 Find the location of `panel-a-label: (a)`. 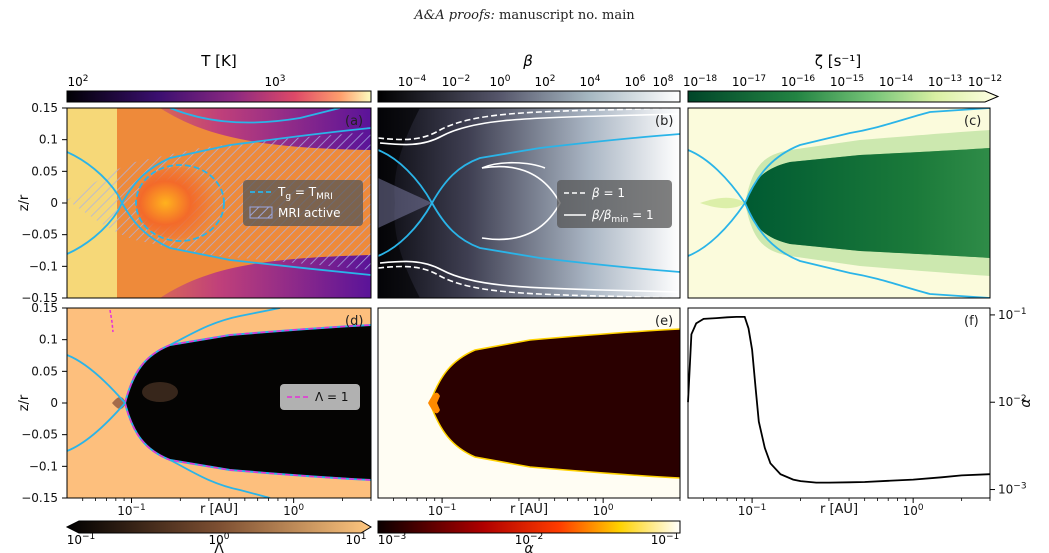

panel-a-label: (a) is located at coordinates (354, 121).